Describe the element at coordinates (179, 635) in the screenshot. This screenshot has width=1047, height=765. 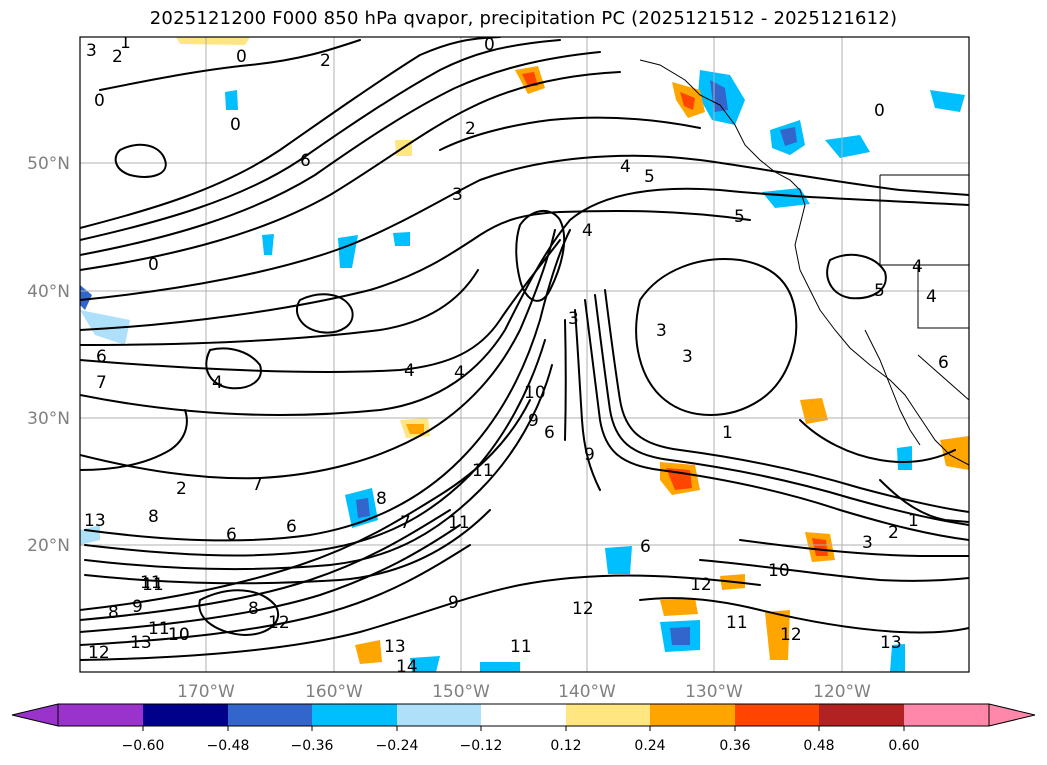
I see `contour-label: 10` at that location.